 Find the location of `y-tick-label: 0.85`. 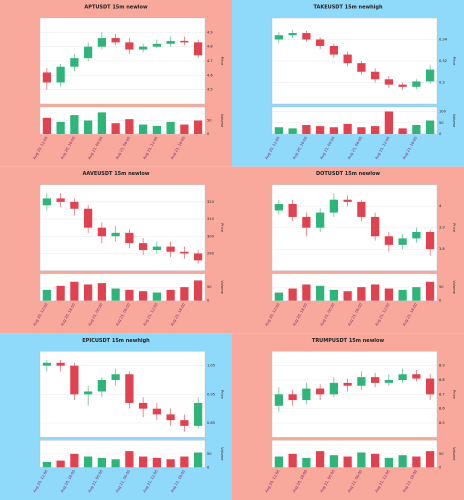

y-tick-label: 0.85 is located at coordinates (211, 423).